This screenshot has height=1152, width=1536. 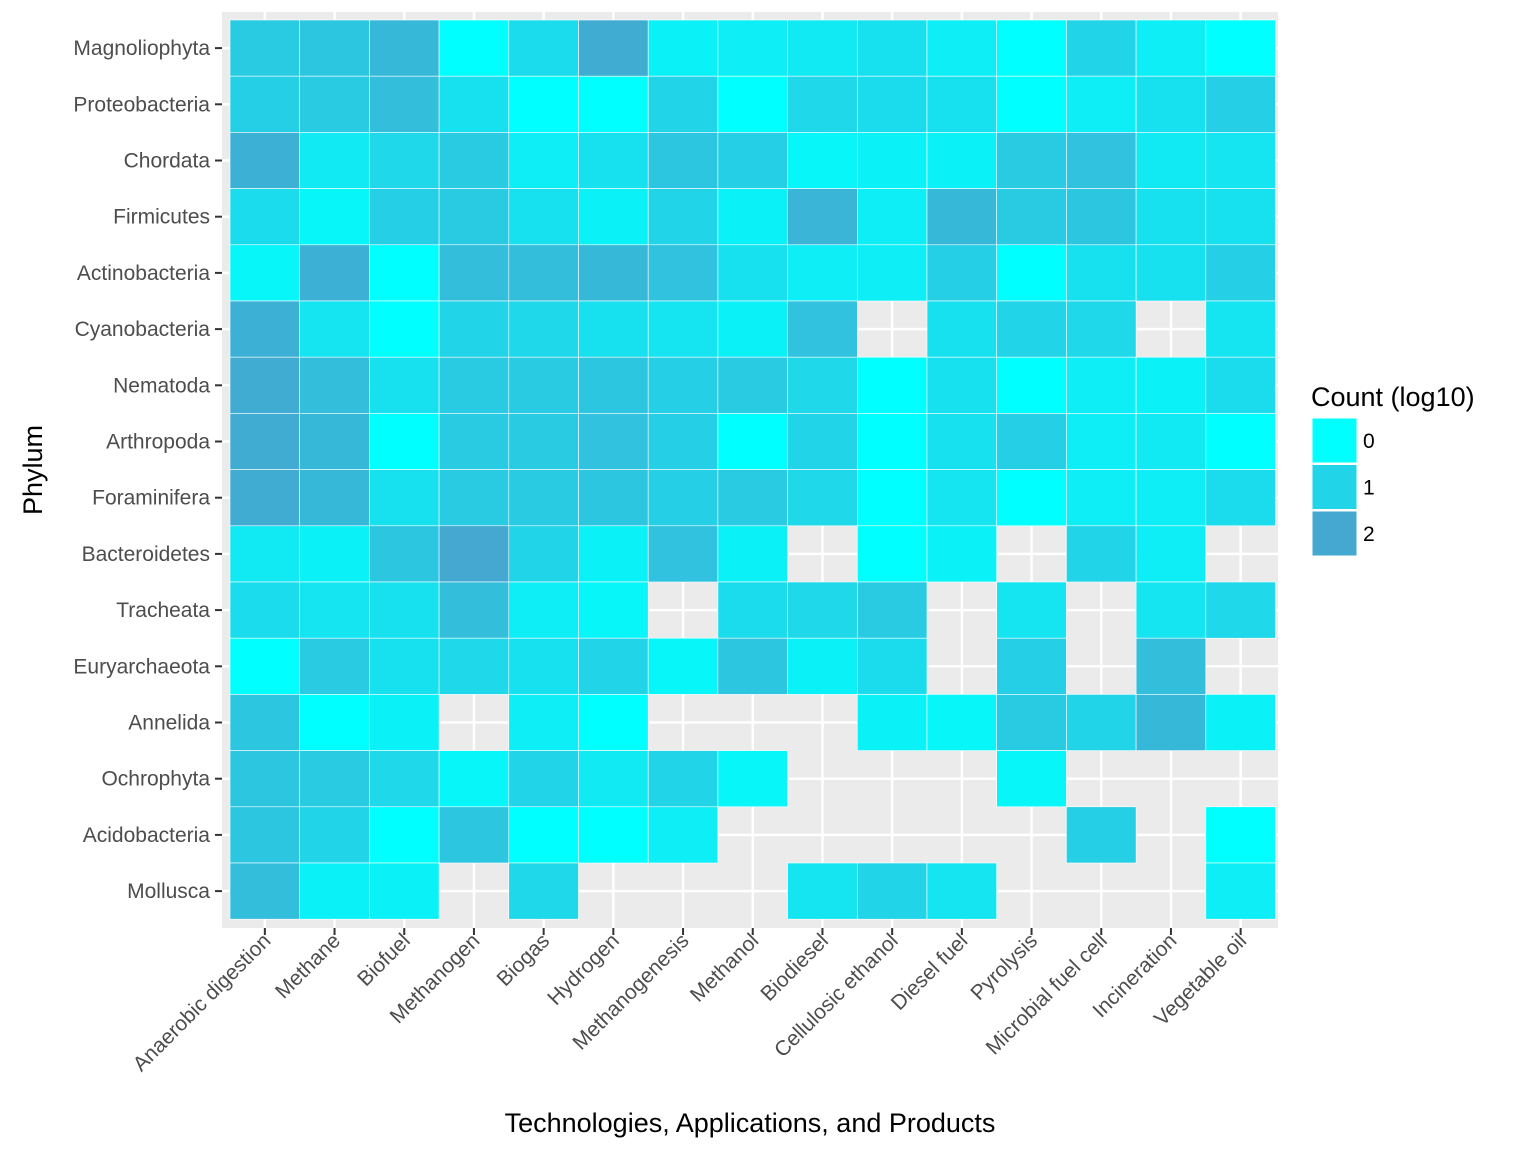 What do you see at coordinates (33, 470) in the screenshot?
I see `y-axis-title: Phylum` at bounding box center [33, 470].